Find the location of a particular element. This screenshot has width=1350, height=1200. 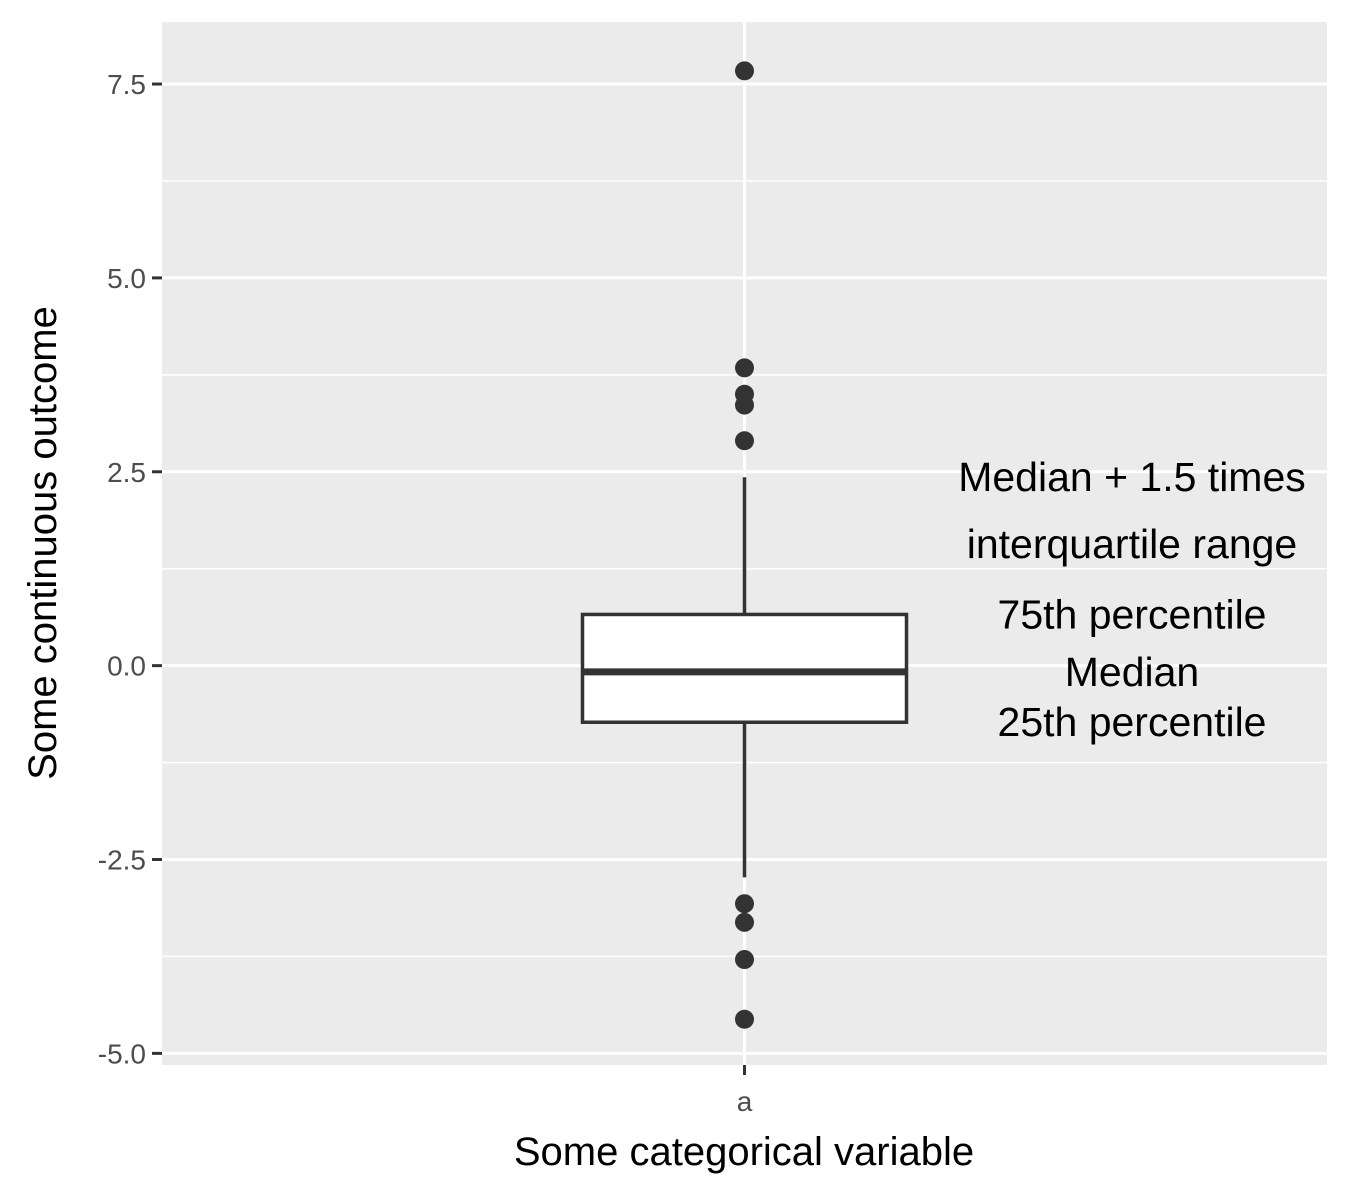

outliers is located at coordinates (744, 545).